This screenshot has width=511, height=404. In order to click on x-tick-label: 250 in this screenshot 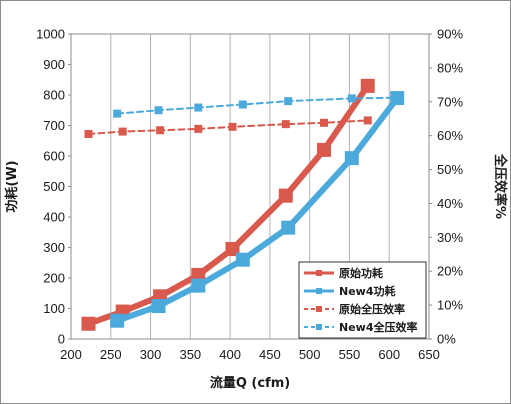, I will do `click(111, 354)`.